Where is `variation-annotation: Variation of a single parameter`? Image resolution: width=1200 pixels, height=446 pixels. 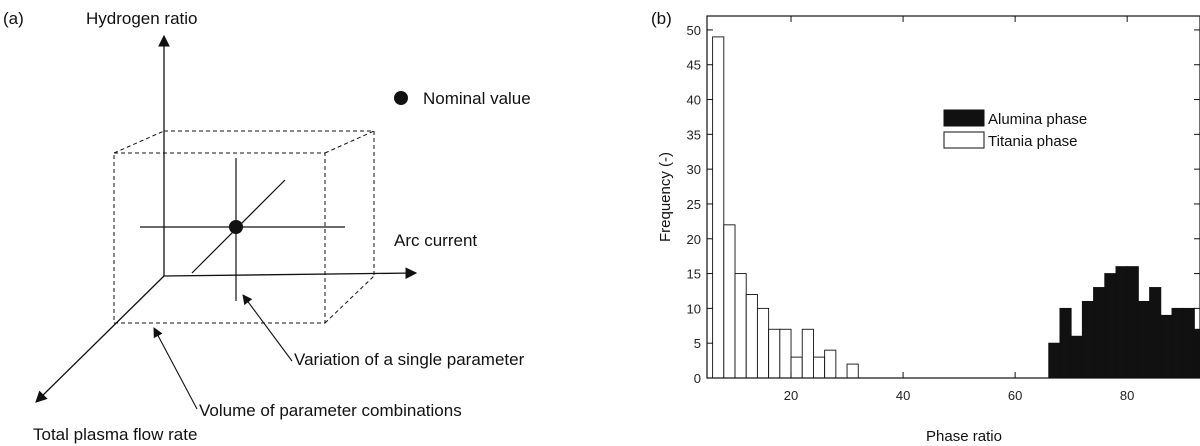 variation-annotation: Variation of a single parameter is located at coordinates (409, 359).